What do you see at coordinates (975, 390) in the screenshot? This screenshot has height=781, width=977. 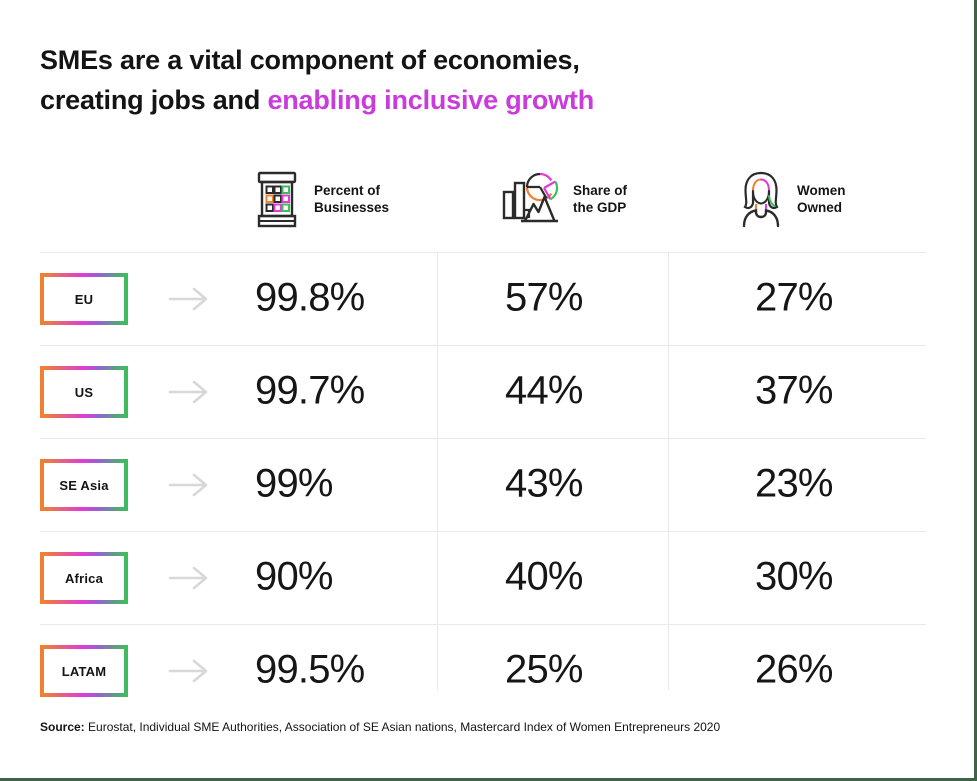 I see `frame-right-edge` at bounding box center [975, 390].